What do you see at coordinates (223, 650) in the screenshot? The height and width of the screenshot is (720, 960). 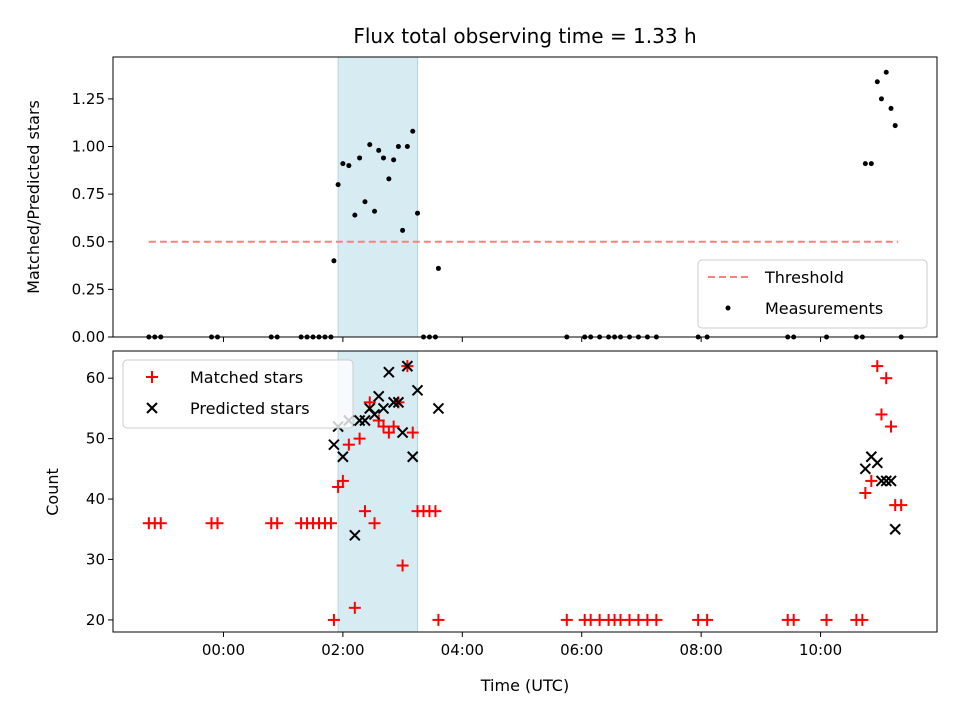 I see `x-tick-label: 00:00` at bounding box center [223, 650].